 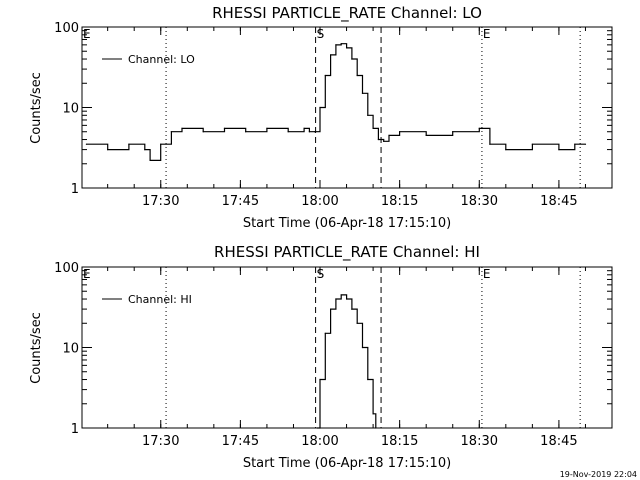 I want to click on panel-lo-ytick-label: 100, so click(x=66, y=28).